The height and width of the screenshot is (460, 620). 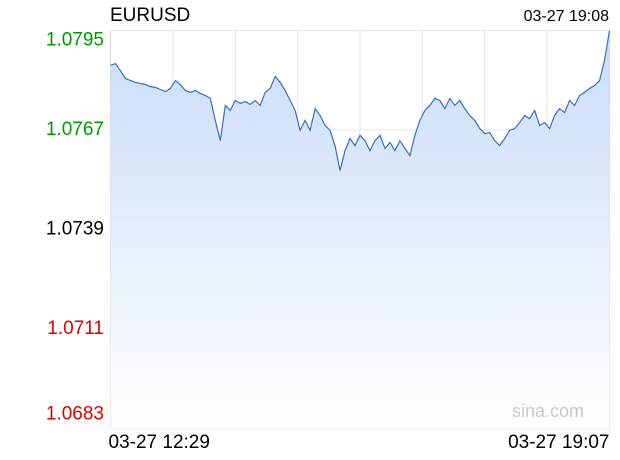 I want to click on y-tick-label: 1.0767, so click(x=75, y=129).